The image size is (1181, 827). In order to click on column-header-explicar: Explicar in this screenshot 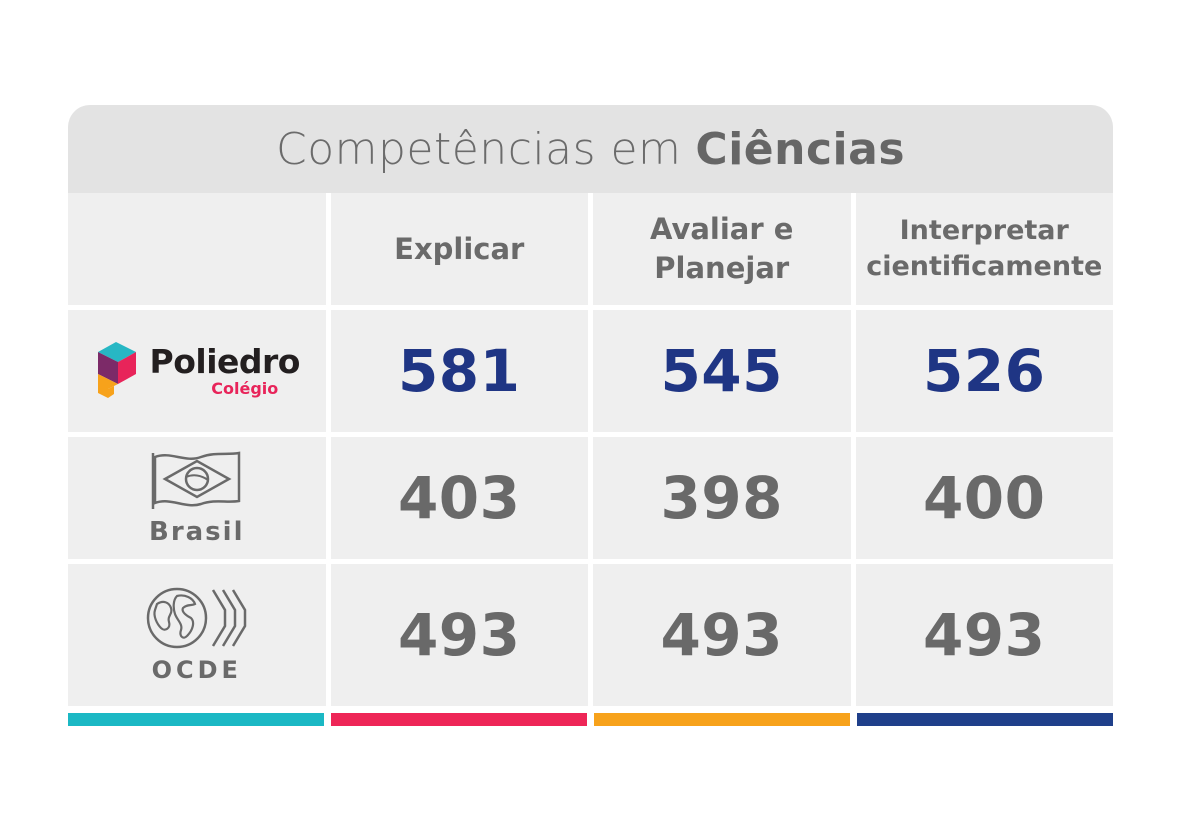, I will do `click(459, 249)`.